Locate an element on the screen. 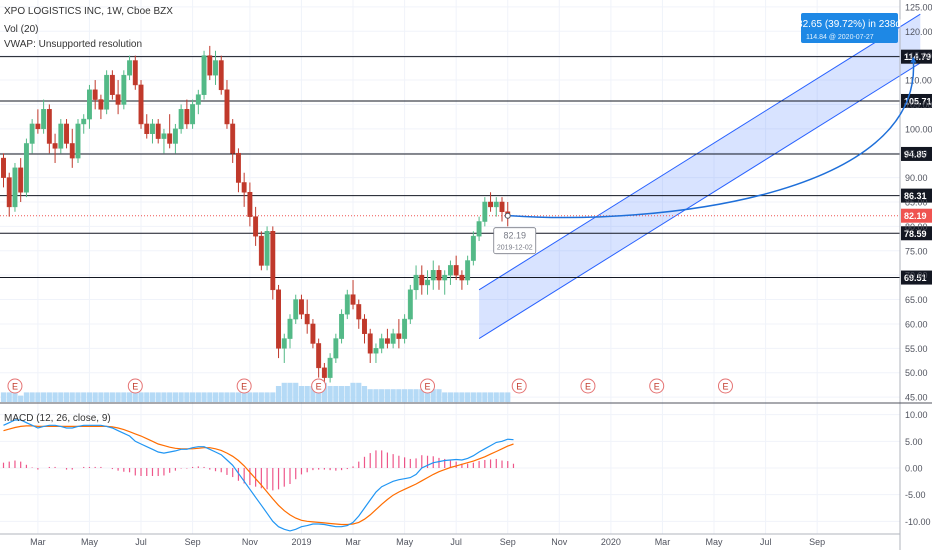 Image resolution: width=932 pixels, height=555 pixels. time-tick-label: May is located at coordinates (715, 542).